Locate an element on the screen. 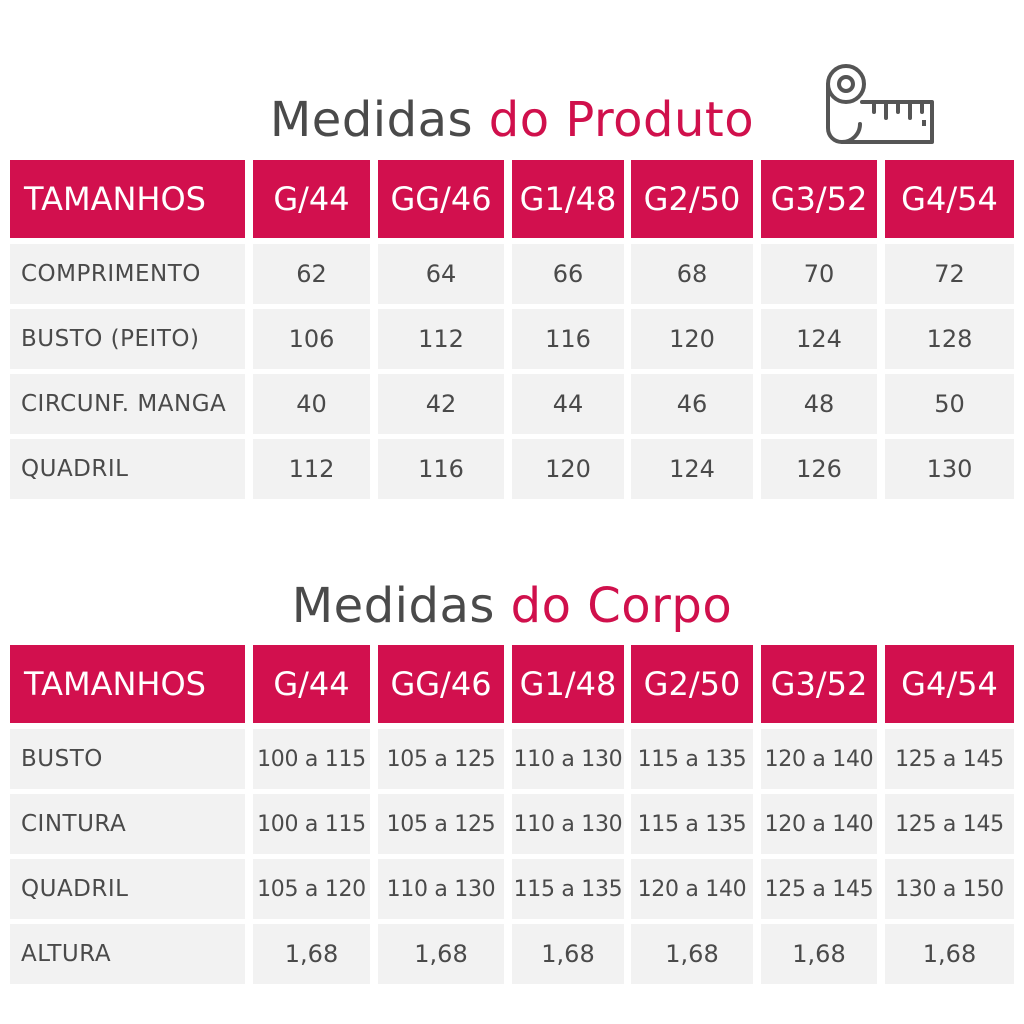  body-measures-title: Medidas do Corpo is located at coordinates (512, 606).